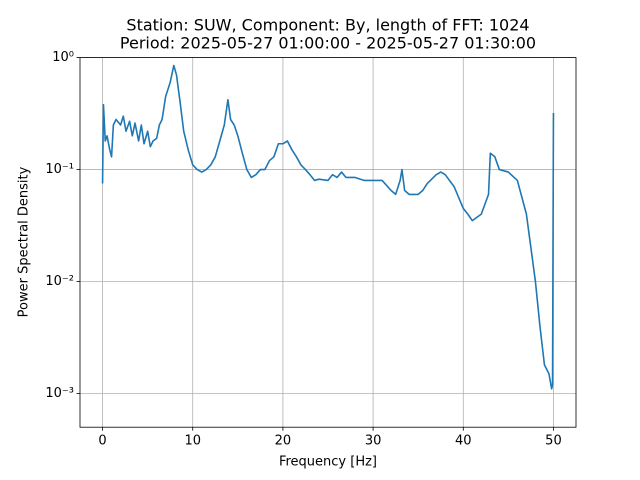  Describe the element at coordinates (59, 169) in the screenshot. I see `y-tick-label: 10⁻¹` at that location.